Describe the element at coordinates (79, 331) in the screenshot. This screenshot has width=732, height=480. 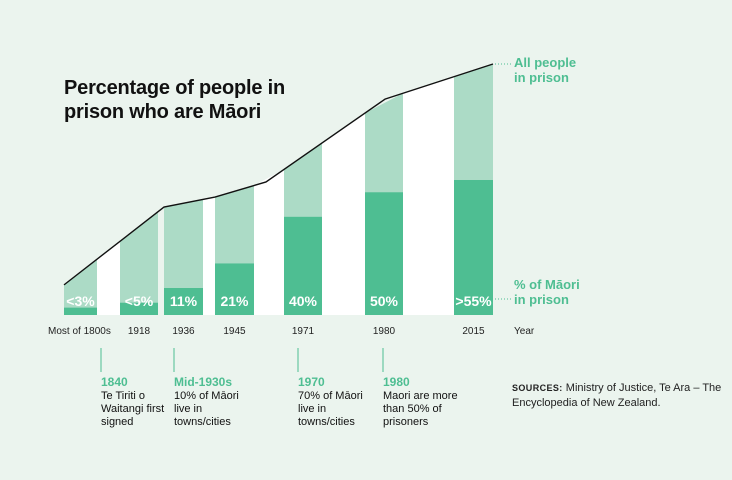
I see `x-tick-label: Most of 1800s` at that location.